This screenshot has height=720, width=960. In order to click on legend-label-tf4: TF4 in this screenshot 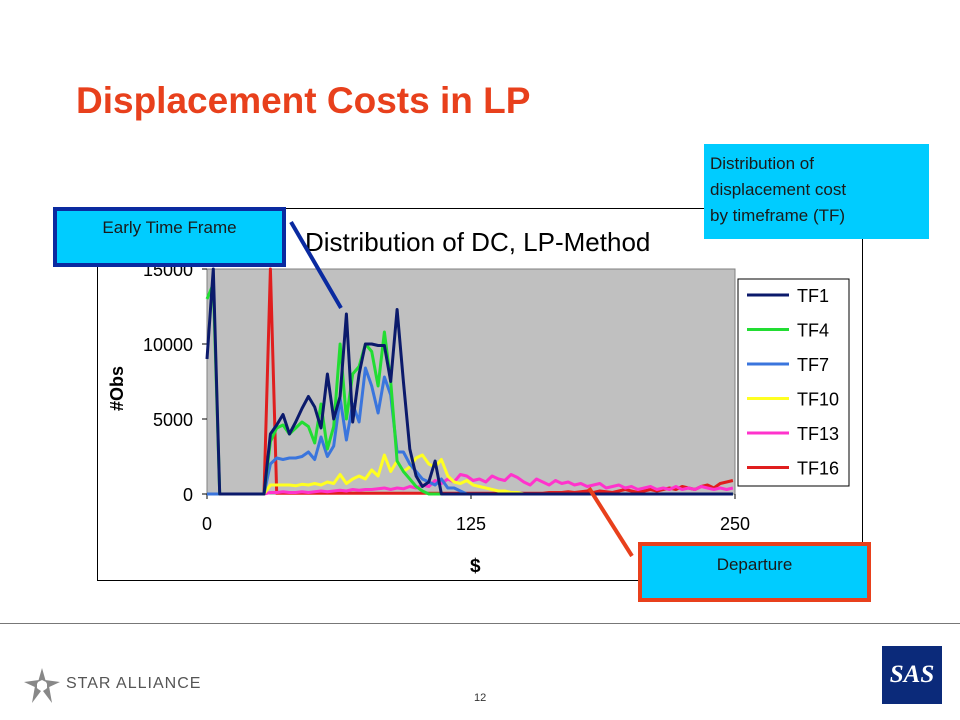, I will do `click(813, 331)`.